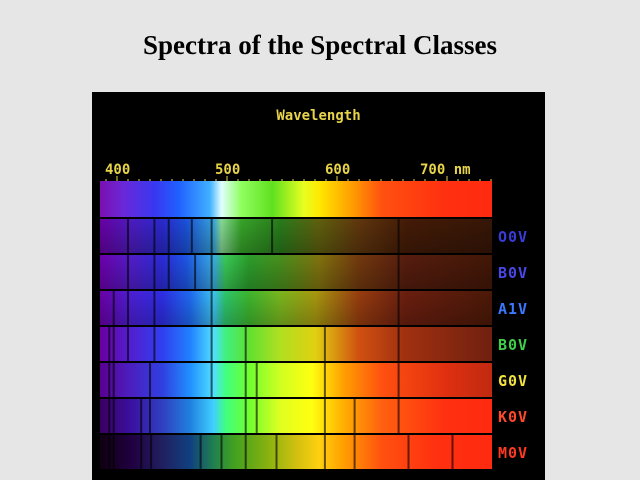 The width and height of the screenshot is (640, 480). I want to click on tick-label-500: 500, so click(228, 170).